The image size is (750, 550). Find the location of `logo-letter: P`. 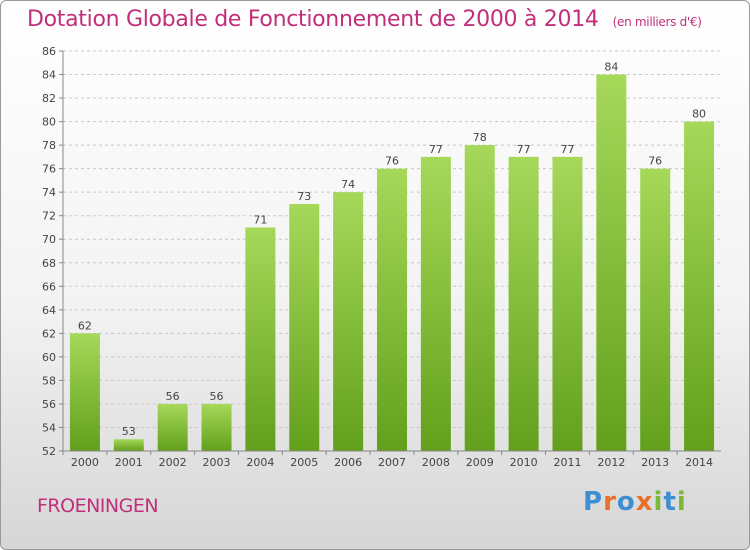

logo-letter: P is located at coordinates (593, 502).